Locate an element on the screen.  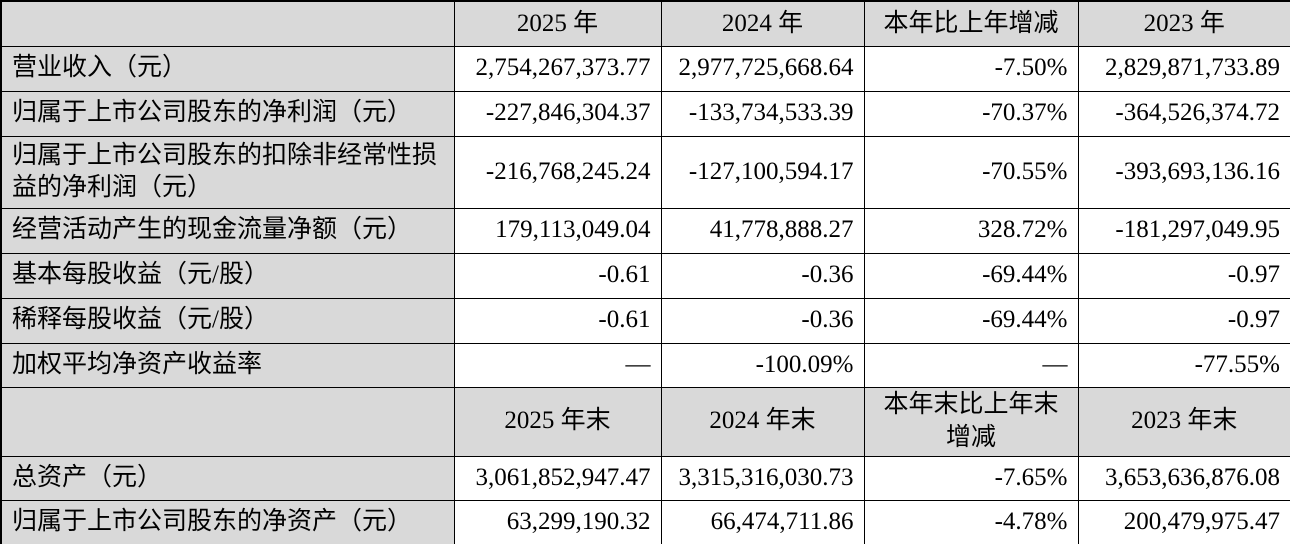
cell-value: 41,778,888.27 is located at coordinates (762, 230).